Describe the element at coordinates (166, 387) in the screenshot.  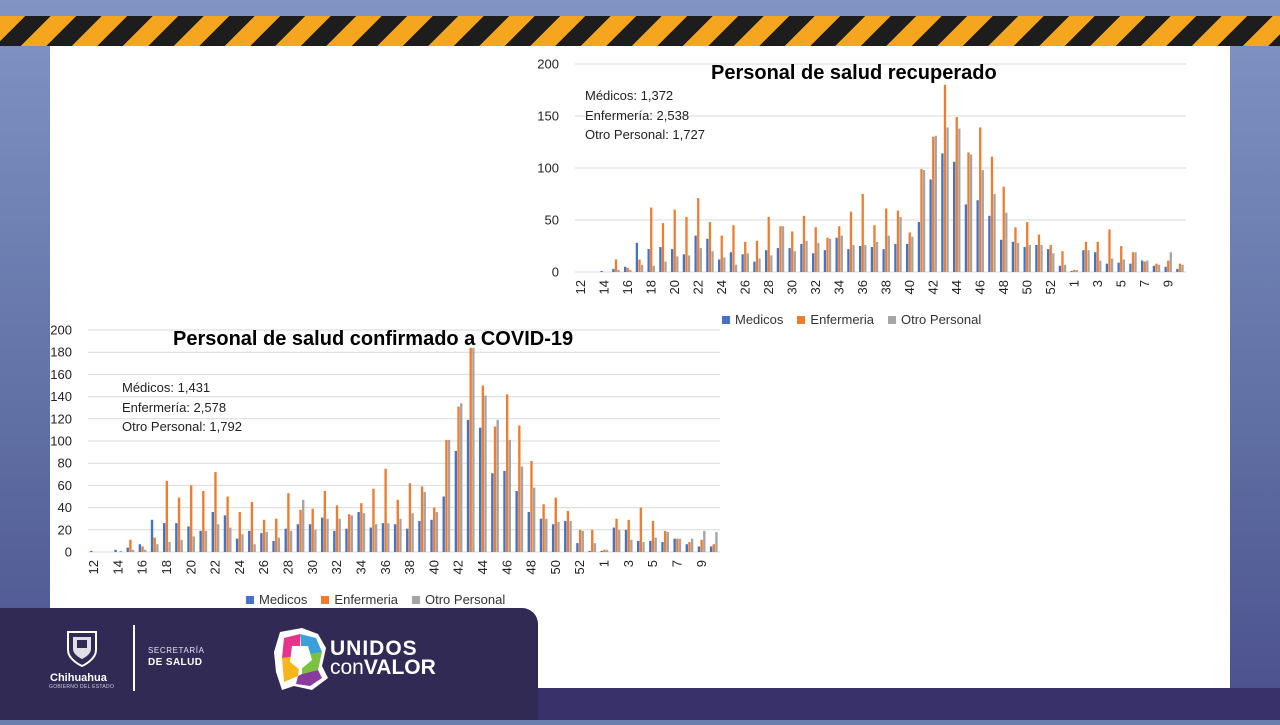
I see `note-medicos: Médicos: 1,431` at that location.